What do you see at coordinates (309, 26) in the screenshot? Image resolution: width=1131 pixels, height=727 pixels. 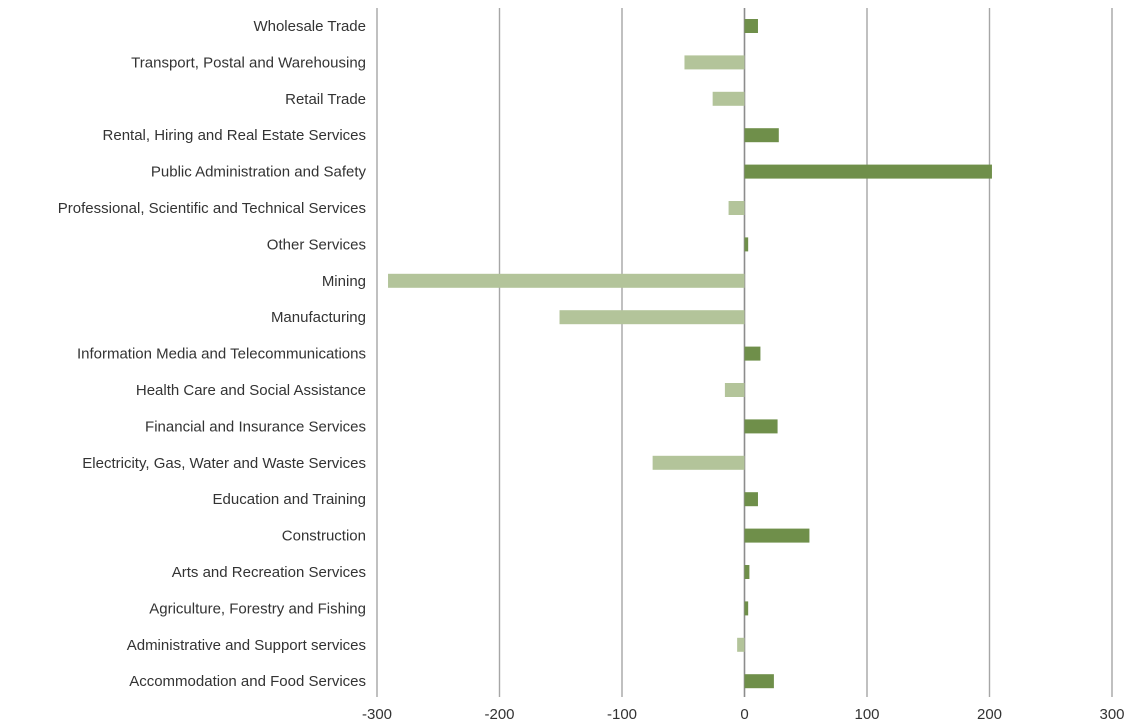 I see `category-label: Wholesale Trade` at bounding box center [309, 26].